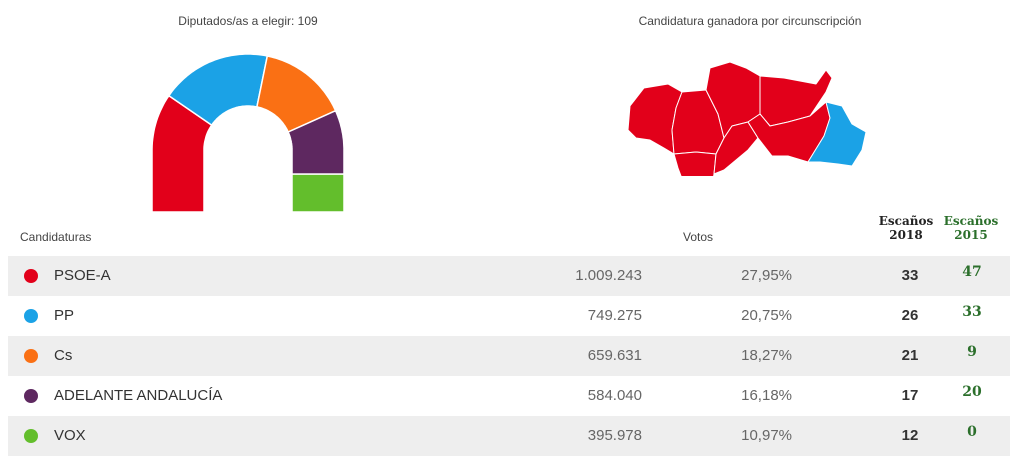  Describe the element at coordinates (698, 237) in the screenshot. I see `header-votos: Votos` at that location.